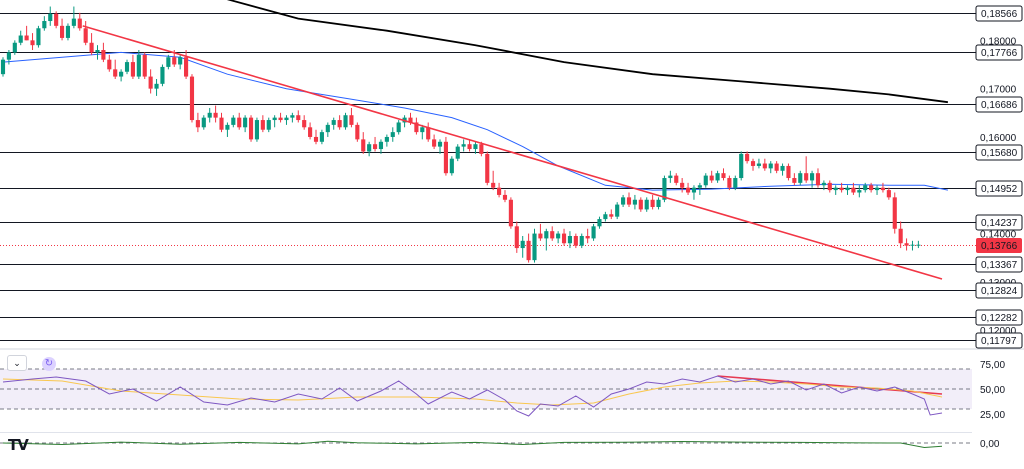 This screenshot has height=469, width=1024. I want to click on oscillator-line, so click(472, 444).